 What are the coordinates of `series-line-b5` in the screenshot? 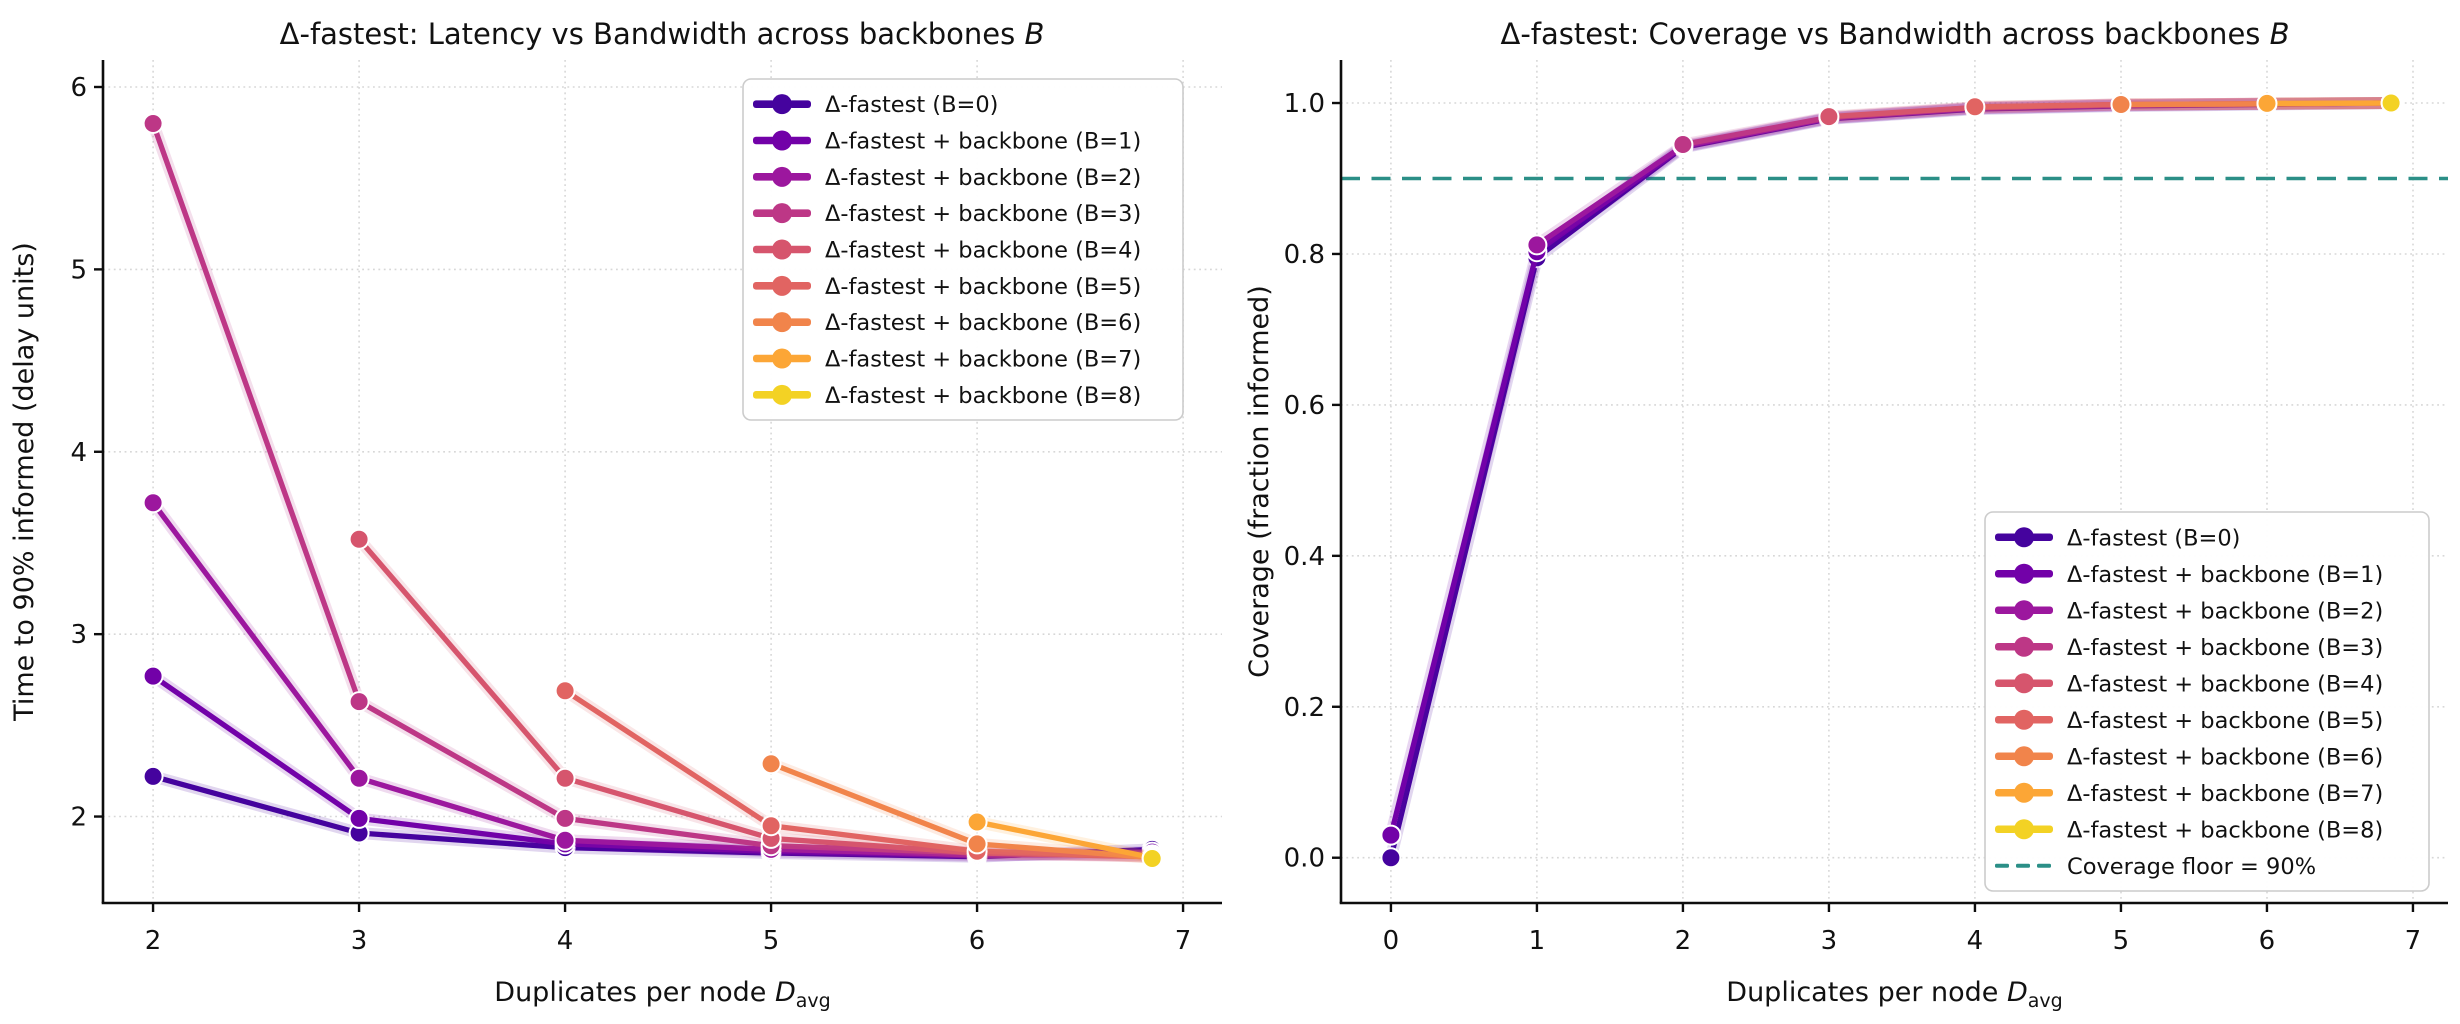 It's located at (858, 774).